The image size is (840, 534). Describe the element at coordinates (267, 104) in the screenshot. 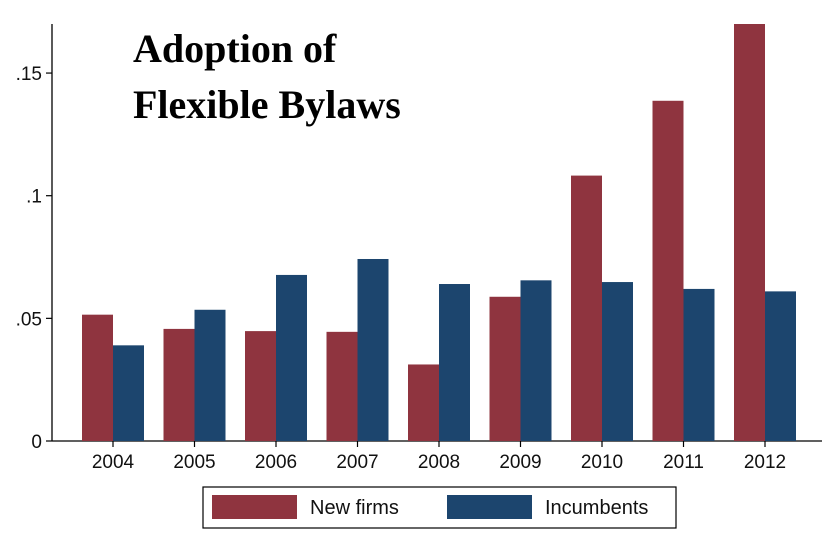

I see `chart-title-line-2: Flexible Bylaws` at that location.